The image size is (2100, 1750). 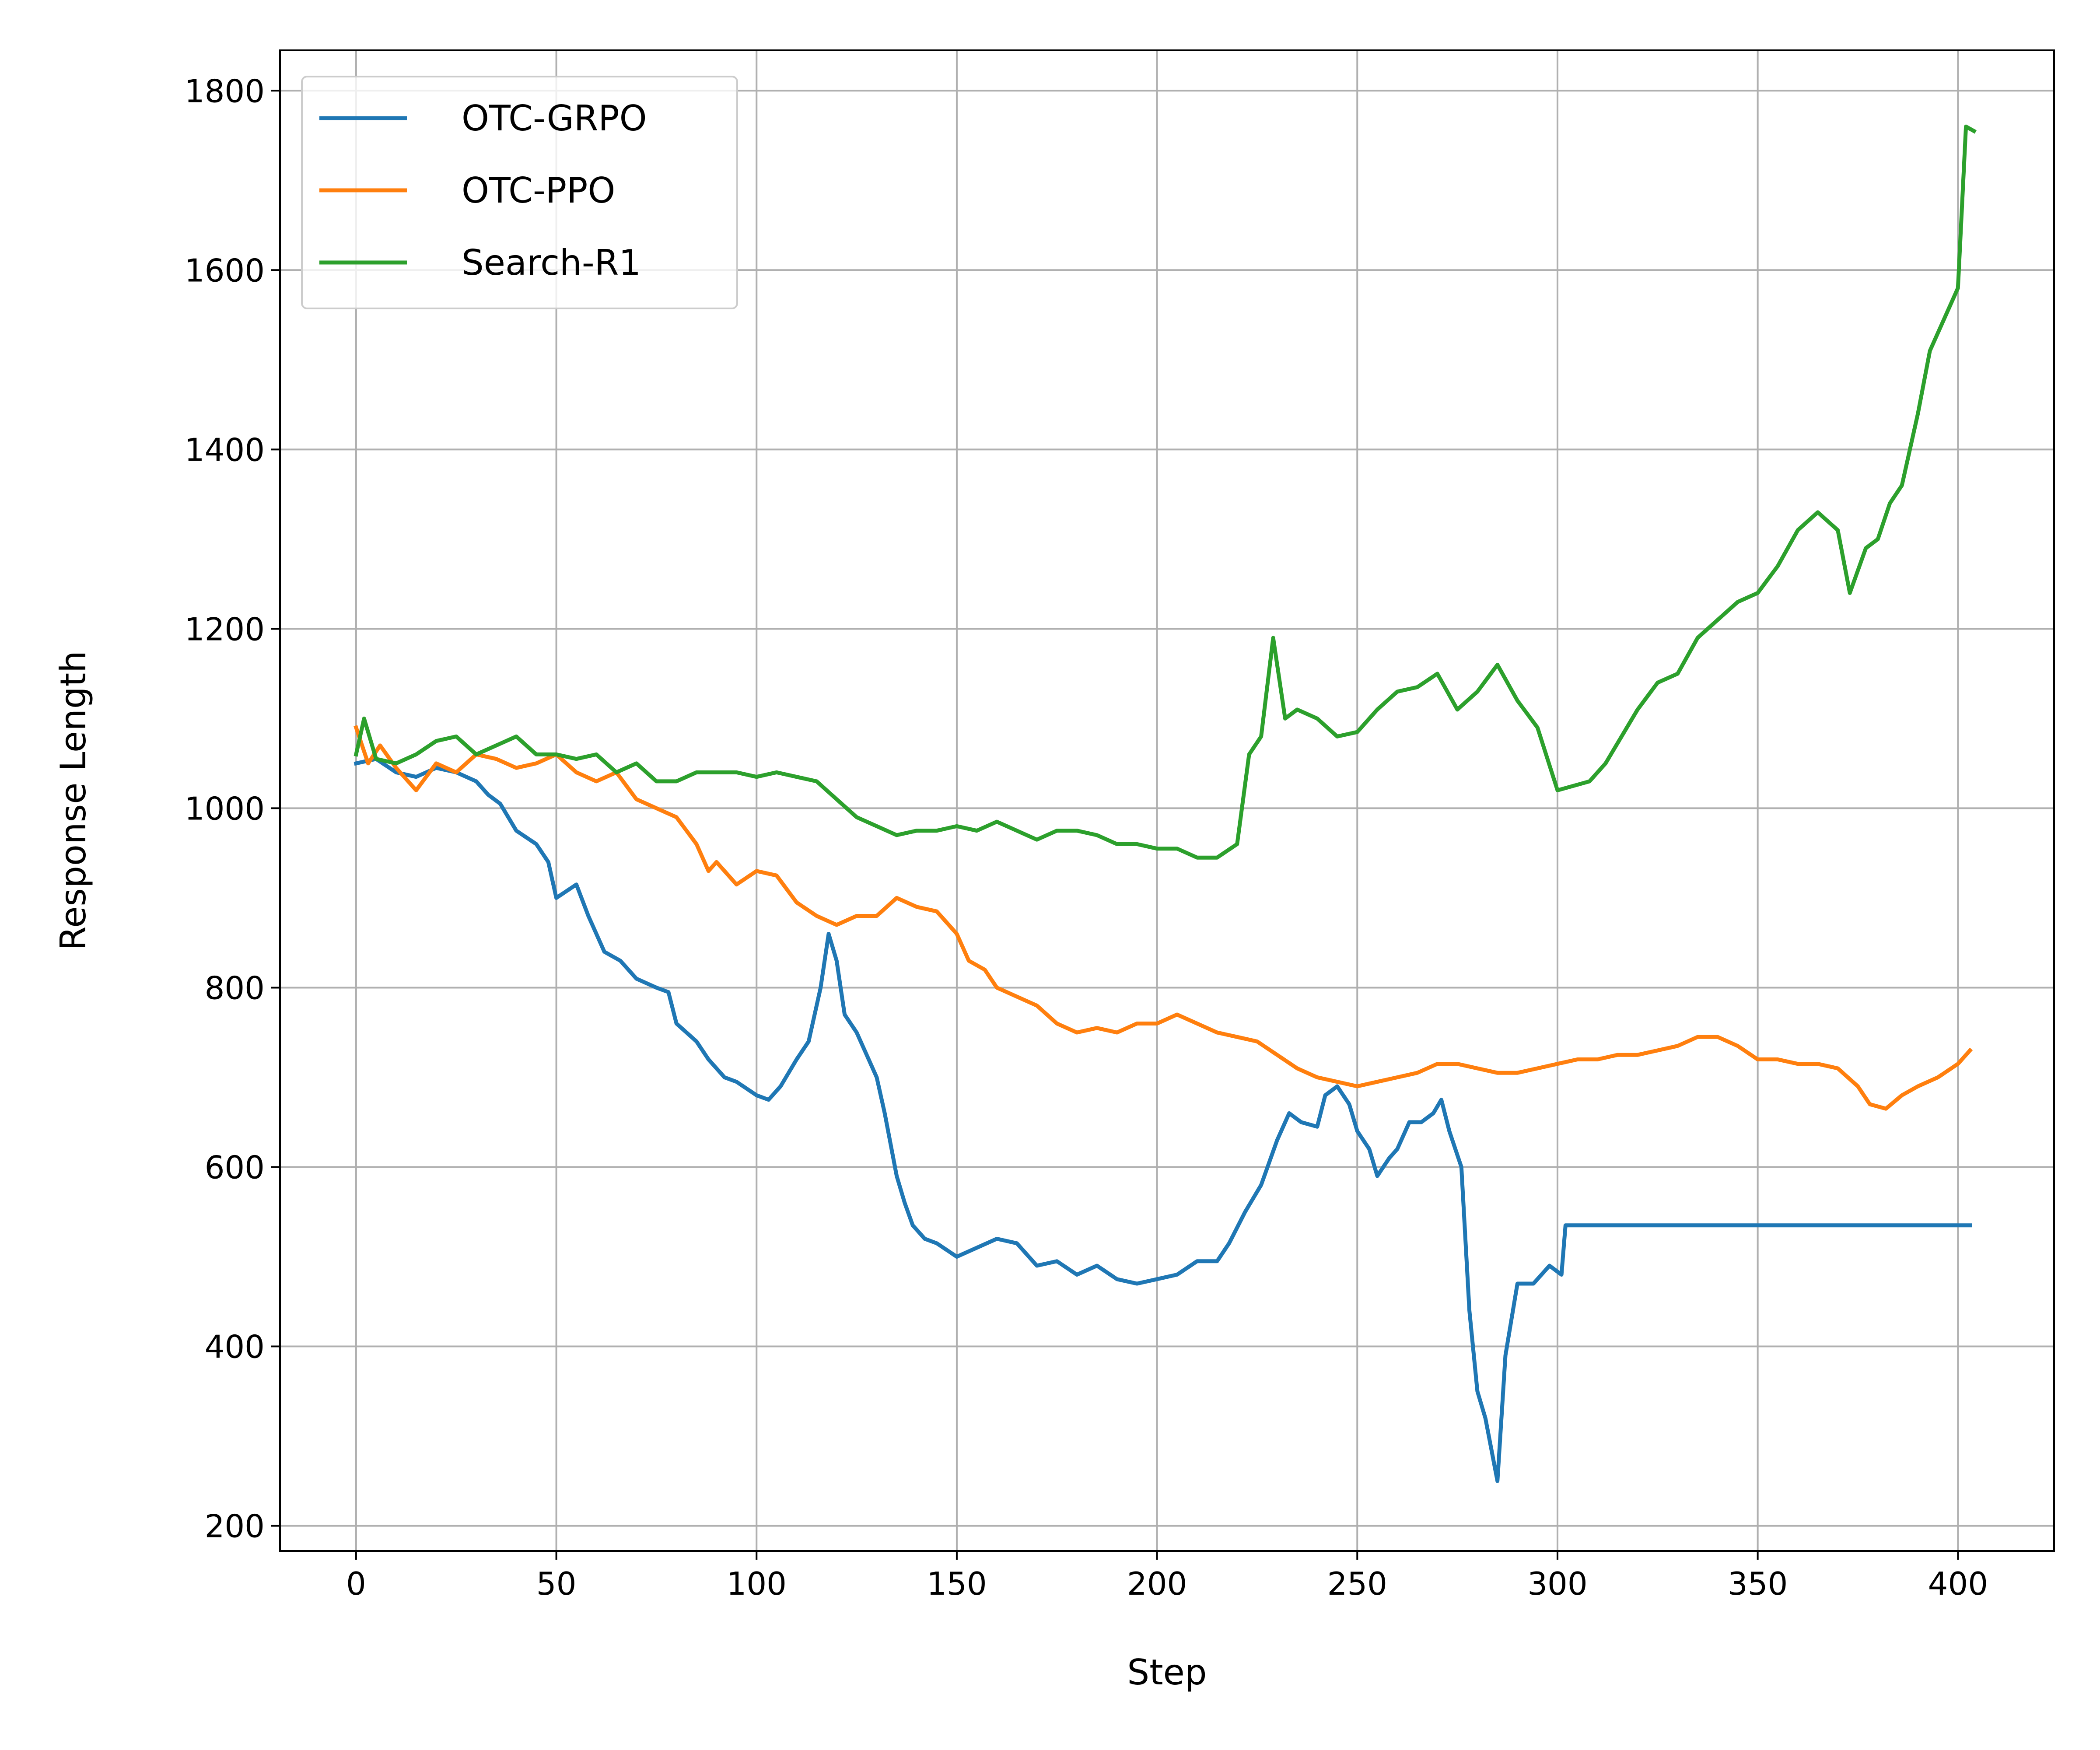 What do you see at coordinates (225, 808) in the screenshot?
I see `y-tick-label: 1000` at bounding box center [225, 808].